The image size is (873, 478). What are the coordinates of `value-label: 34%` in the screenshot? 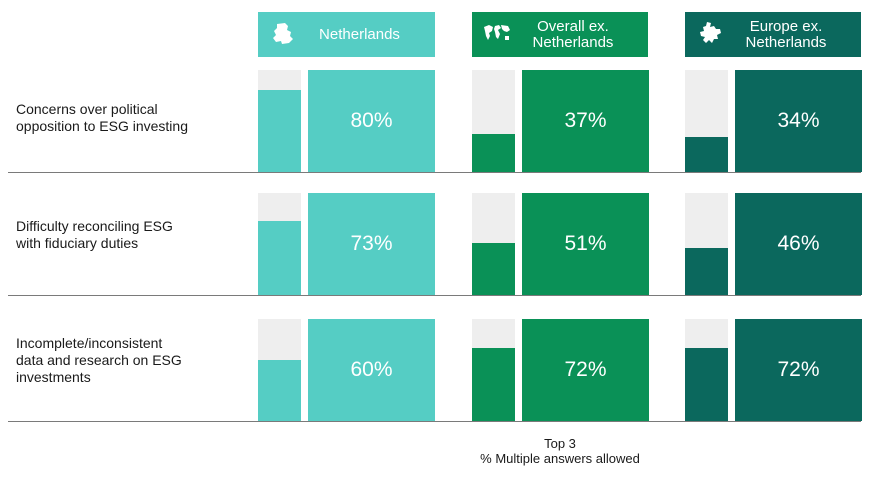 It's located at (798, 121).